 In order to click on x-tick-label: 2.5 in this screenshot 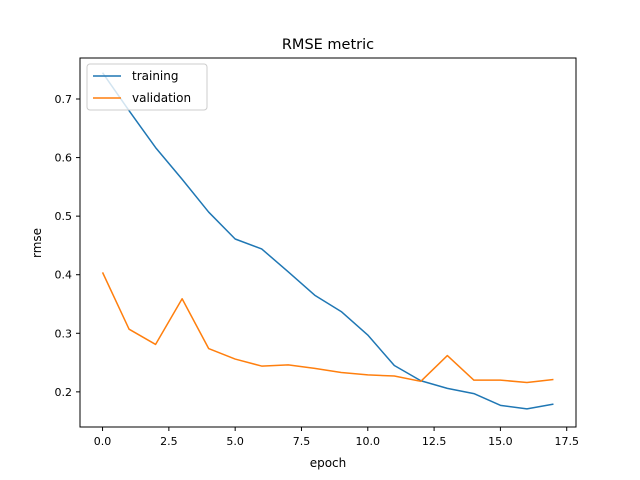, I will do `click(169, 441)`.